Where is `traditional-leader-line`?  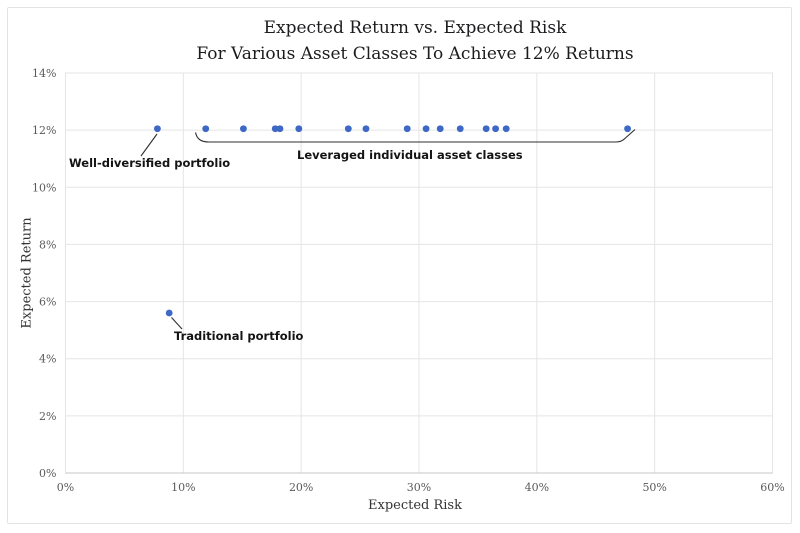 traditional-leader-line is located at coordinates (177, 323).